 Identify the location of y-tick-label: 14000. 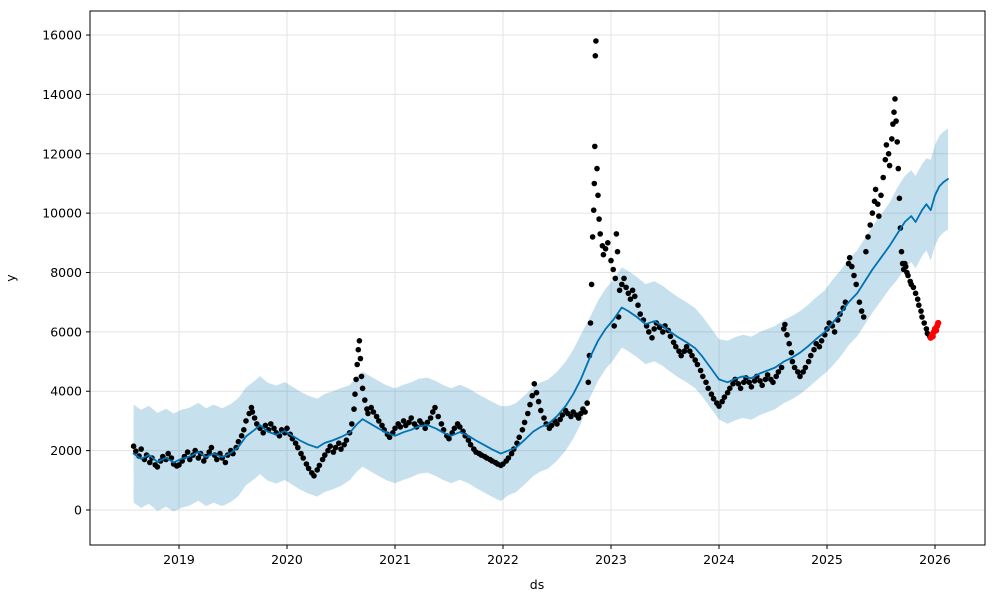
(62, 94).